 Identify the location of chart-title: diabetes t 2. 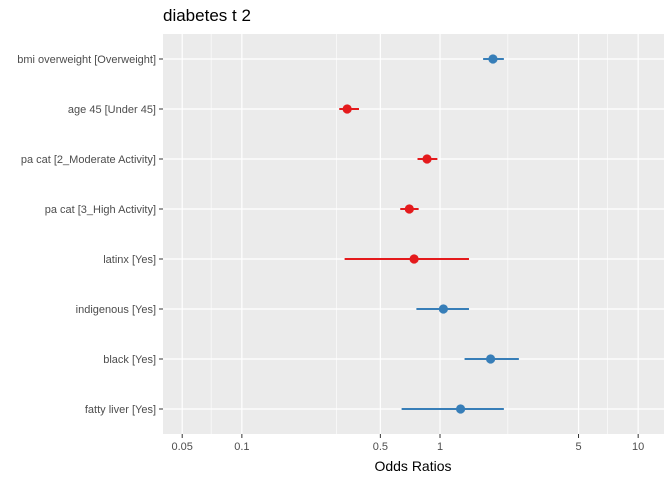
(207, 15).